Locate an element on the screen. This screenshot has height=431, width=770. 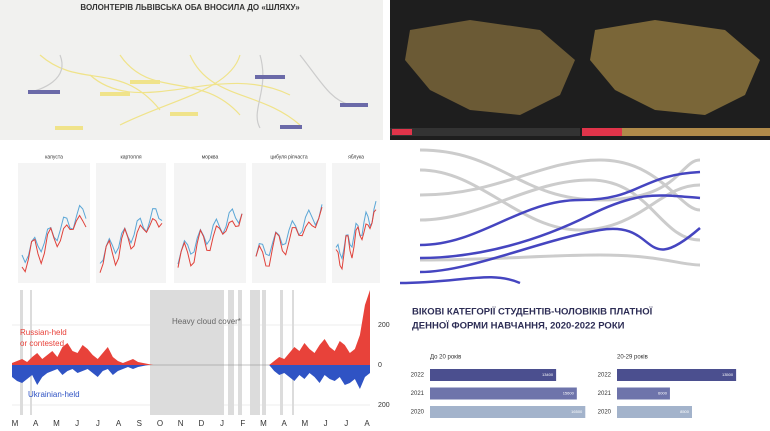
value-label: 15600 is located at coordinates (569, 393).